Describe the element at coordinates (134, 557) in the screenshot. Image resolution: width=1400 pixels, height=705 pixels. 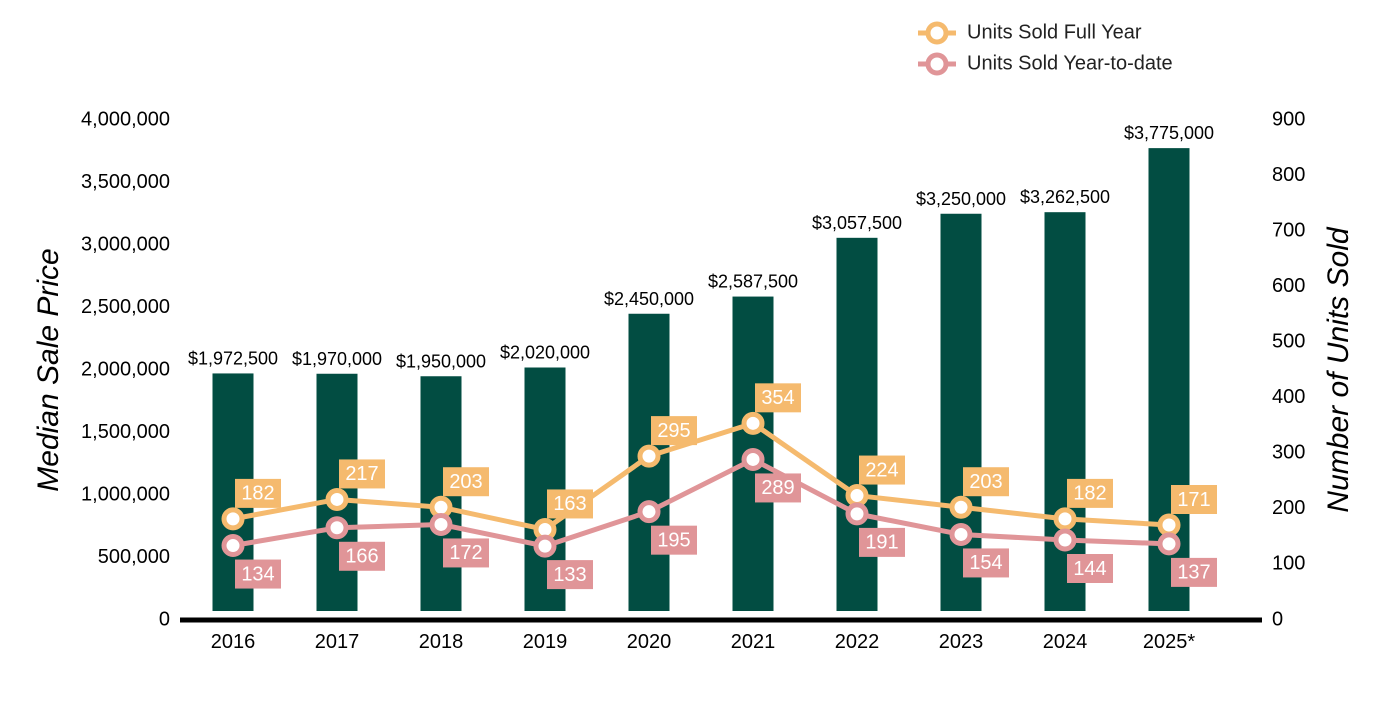
I see `y-tick-label: 500,000` at that location.